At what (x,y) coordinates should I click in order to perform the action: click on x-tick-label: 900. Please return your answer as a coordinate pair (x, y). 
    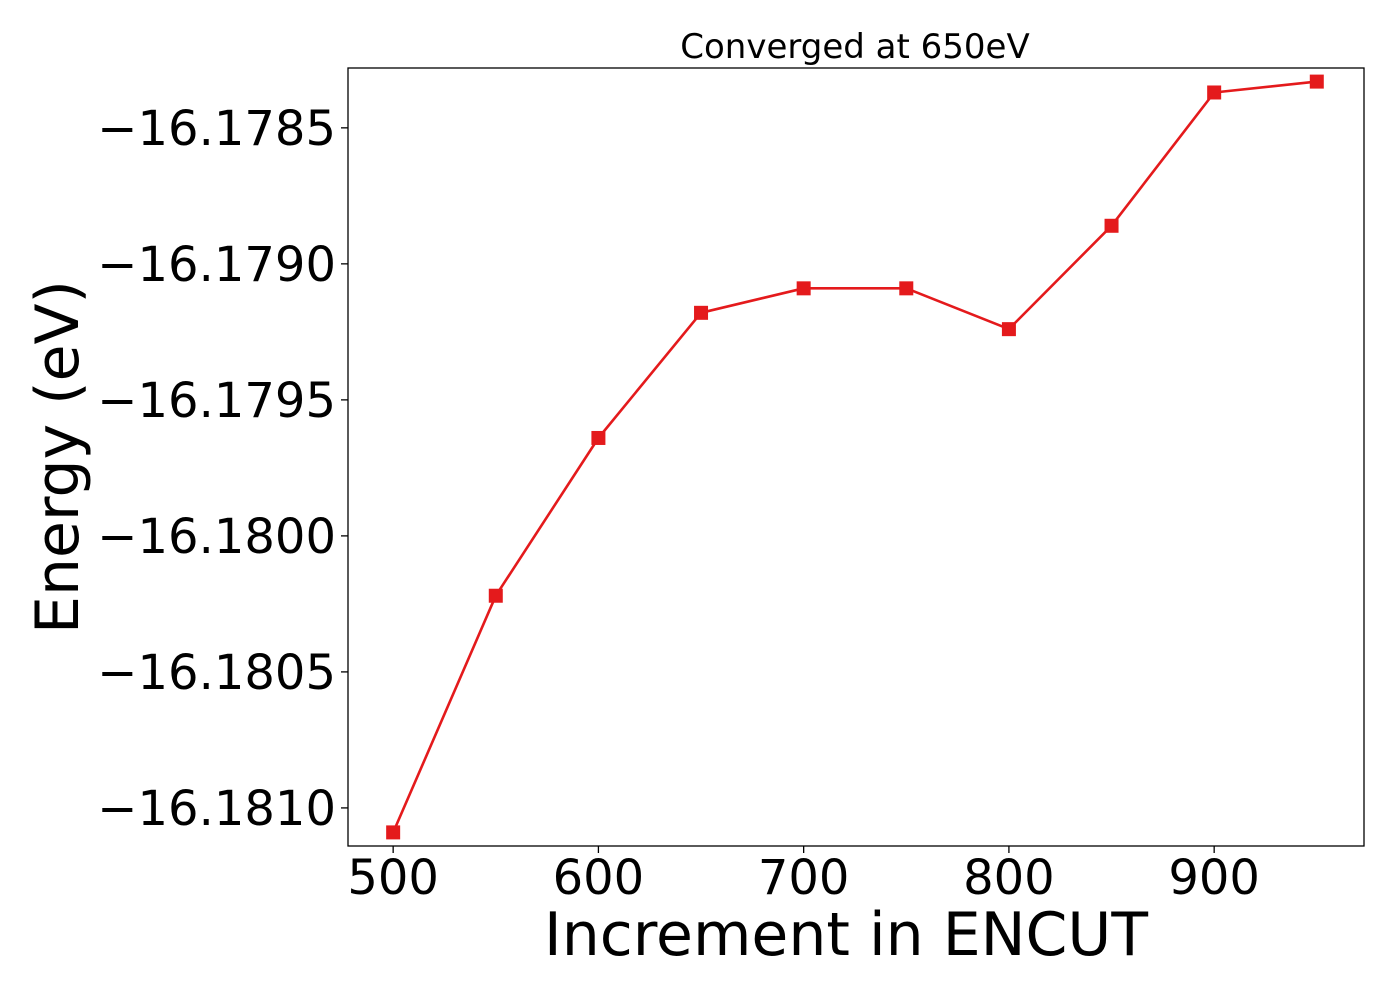
    Looking at the image, I should click on (1214, 878).